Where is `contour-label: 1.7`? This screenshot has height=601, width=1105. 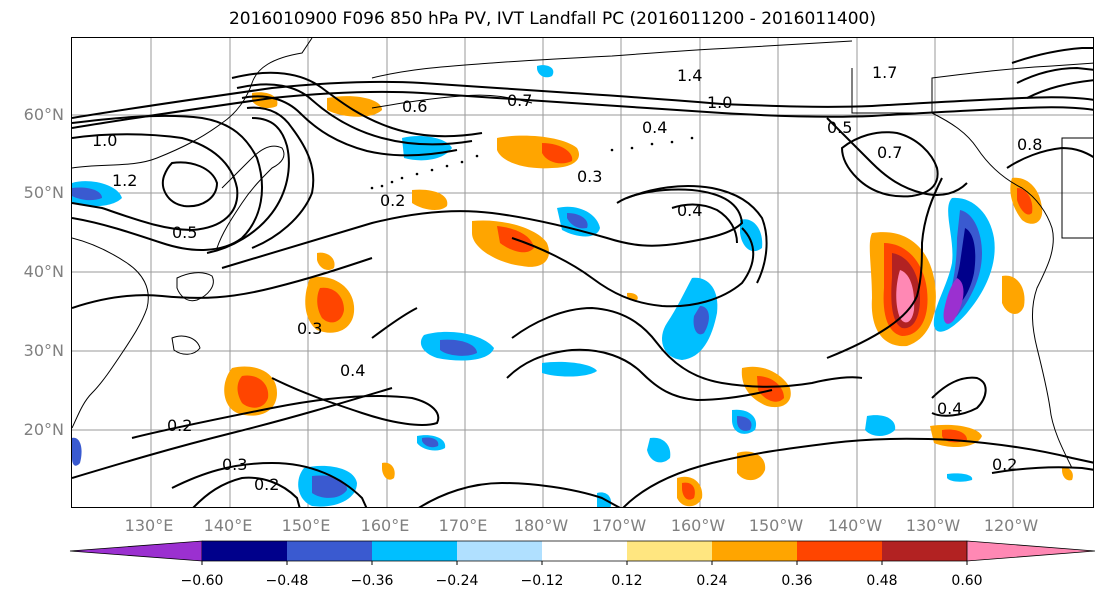 contour-label: 1.7 is located at coordinates (884, 72).